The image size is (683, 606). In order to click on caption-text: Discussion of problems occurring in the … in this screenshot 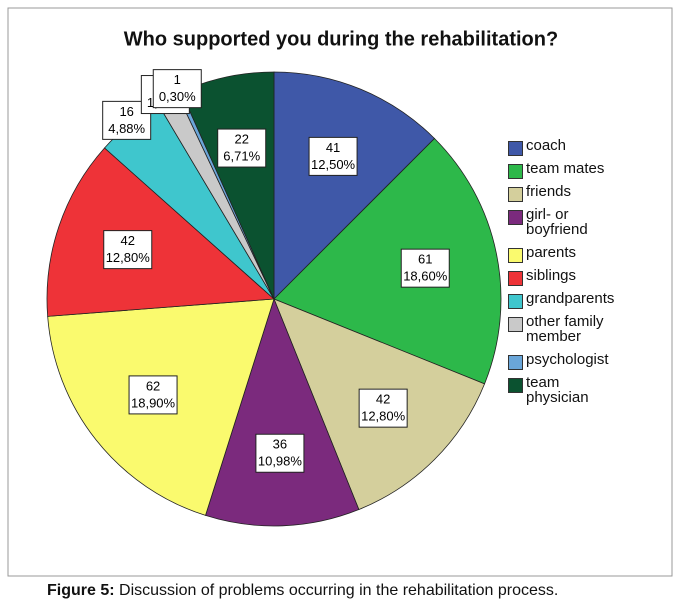, I will do `click(336, 590)`.